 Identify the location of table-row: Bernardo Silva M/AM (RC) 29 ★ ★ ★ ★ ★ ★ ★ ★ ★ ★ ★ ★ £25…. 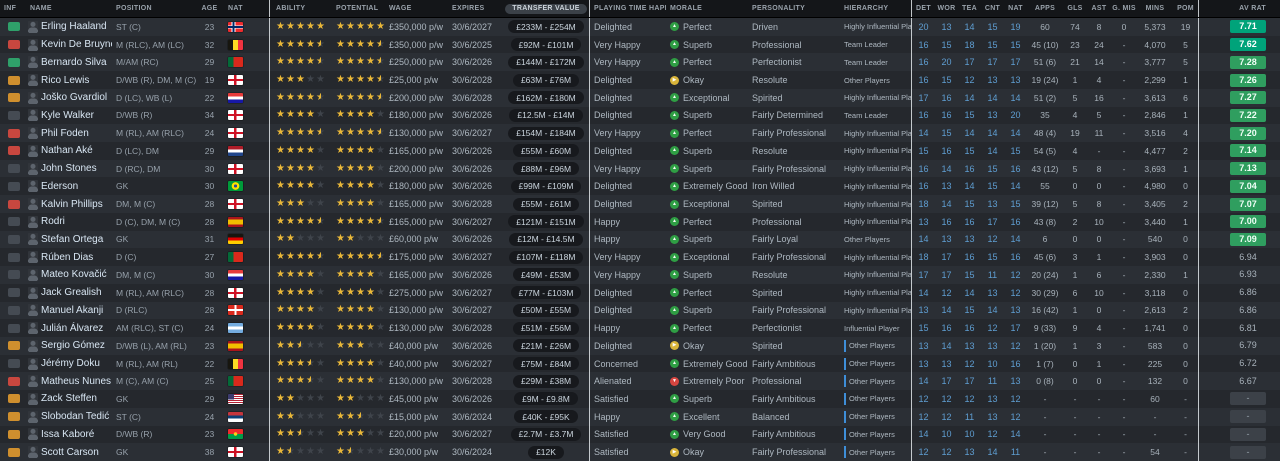
(640, 62).